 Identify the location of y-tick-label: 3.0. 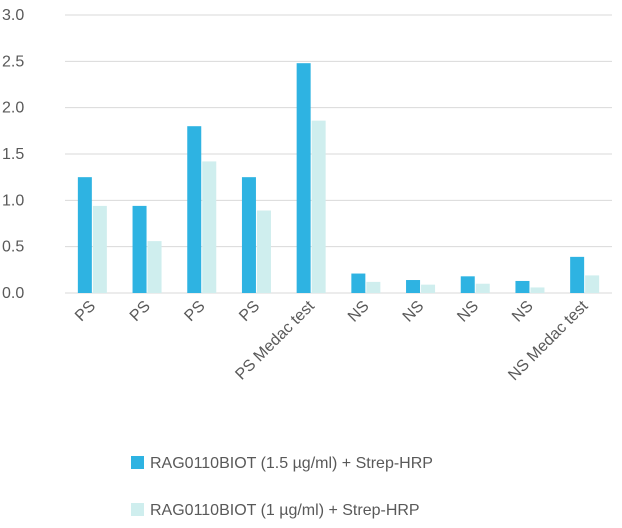
(13, 15).